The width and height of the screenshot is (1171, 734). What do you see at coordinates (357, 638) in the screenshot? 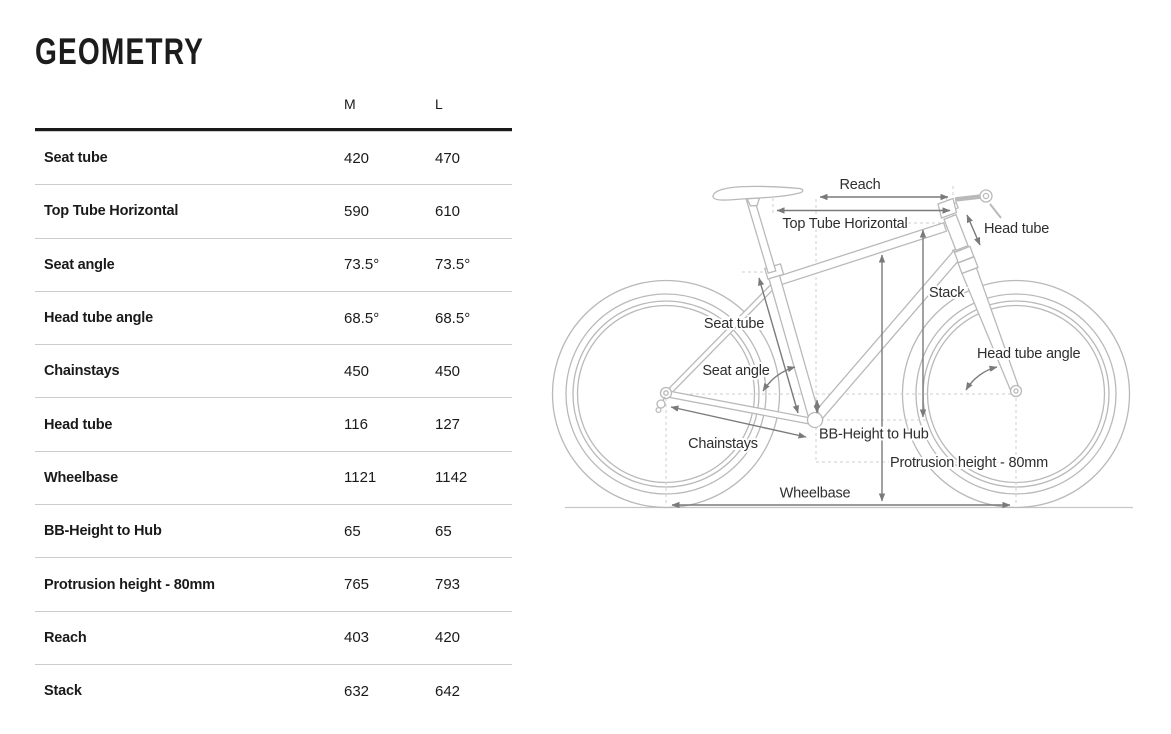
I see `row-value-m: 403` at bounding box center [357, 638].